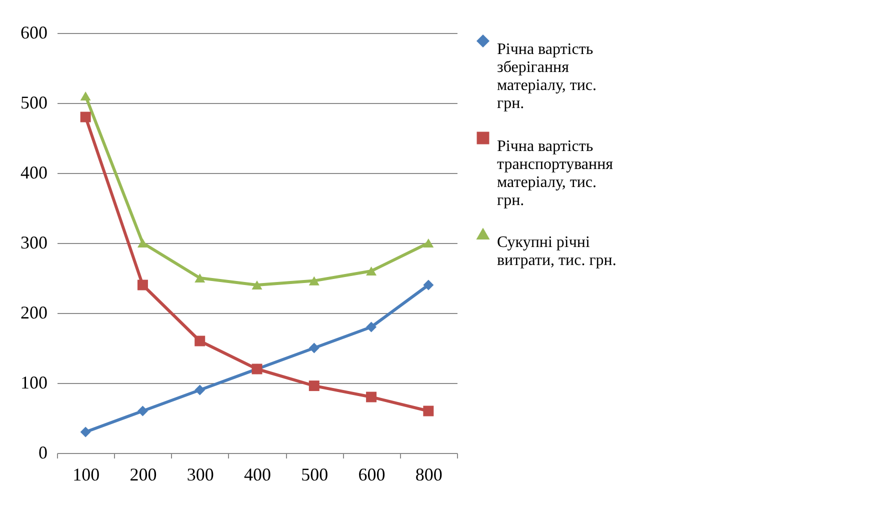  Describe the element at coordinates (556, 251) in the screenshot. I see `legend-label: Сукупні річні витрати, тис. грн.` at that location.